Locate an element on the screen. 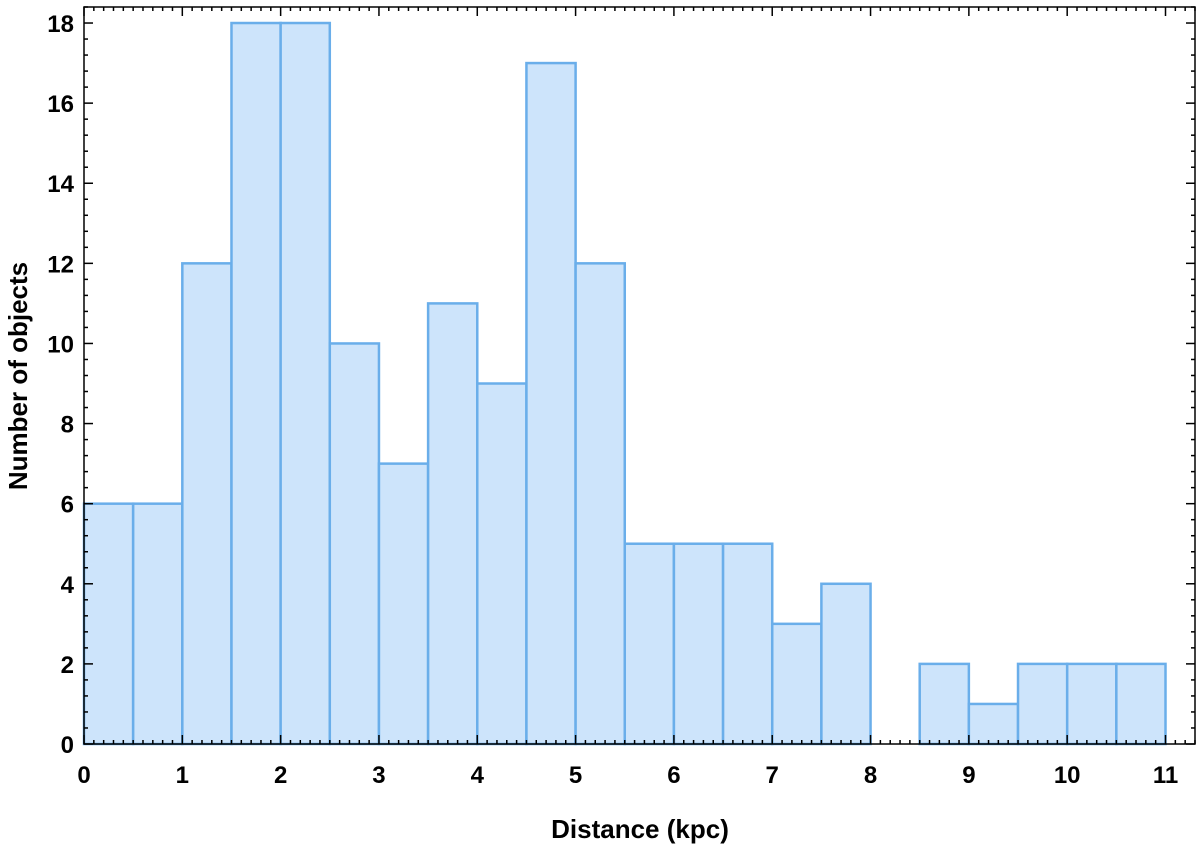 The height and width of the screenshot is (849, 1200). y-tick-label: 0 is located at coordinates (67, 745).